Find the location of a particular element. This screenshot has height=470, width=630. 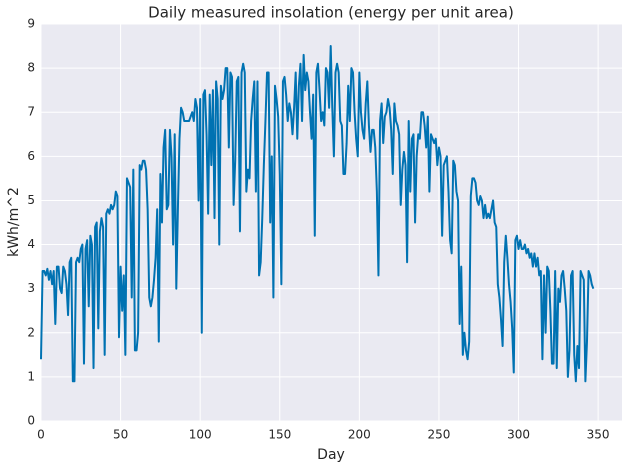

x-tick-label: 0 is located at coordinates (41, 435).